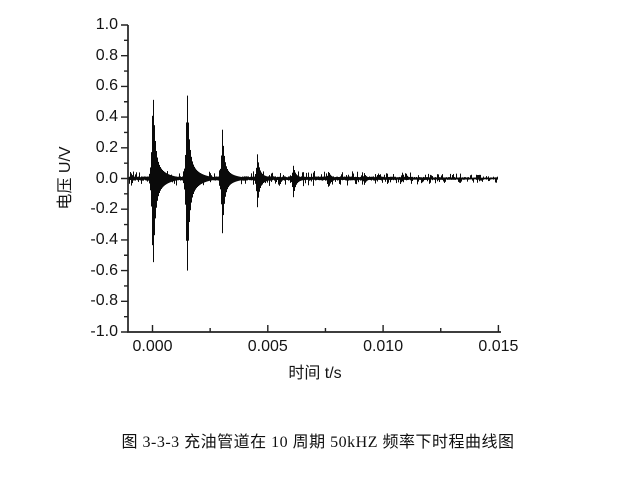  What do you see at coordinates (106, 55) in the screenshot?
I see `y-tick-label: 0.8` at bounding box center [106, 55].